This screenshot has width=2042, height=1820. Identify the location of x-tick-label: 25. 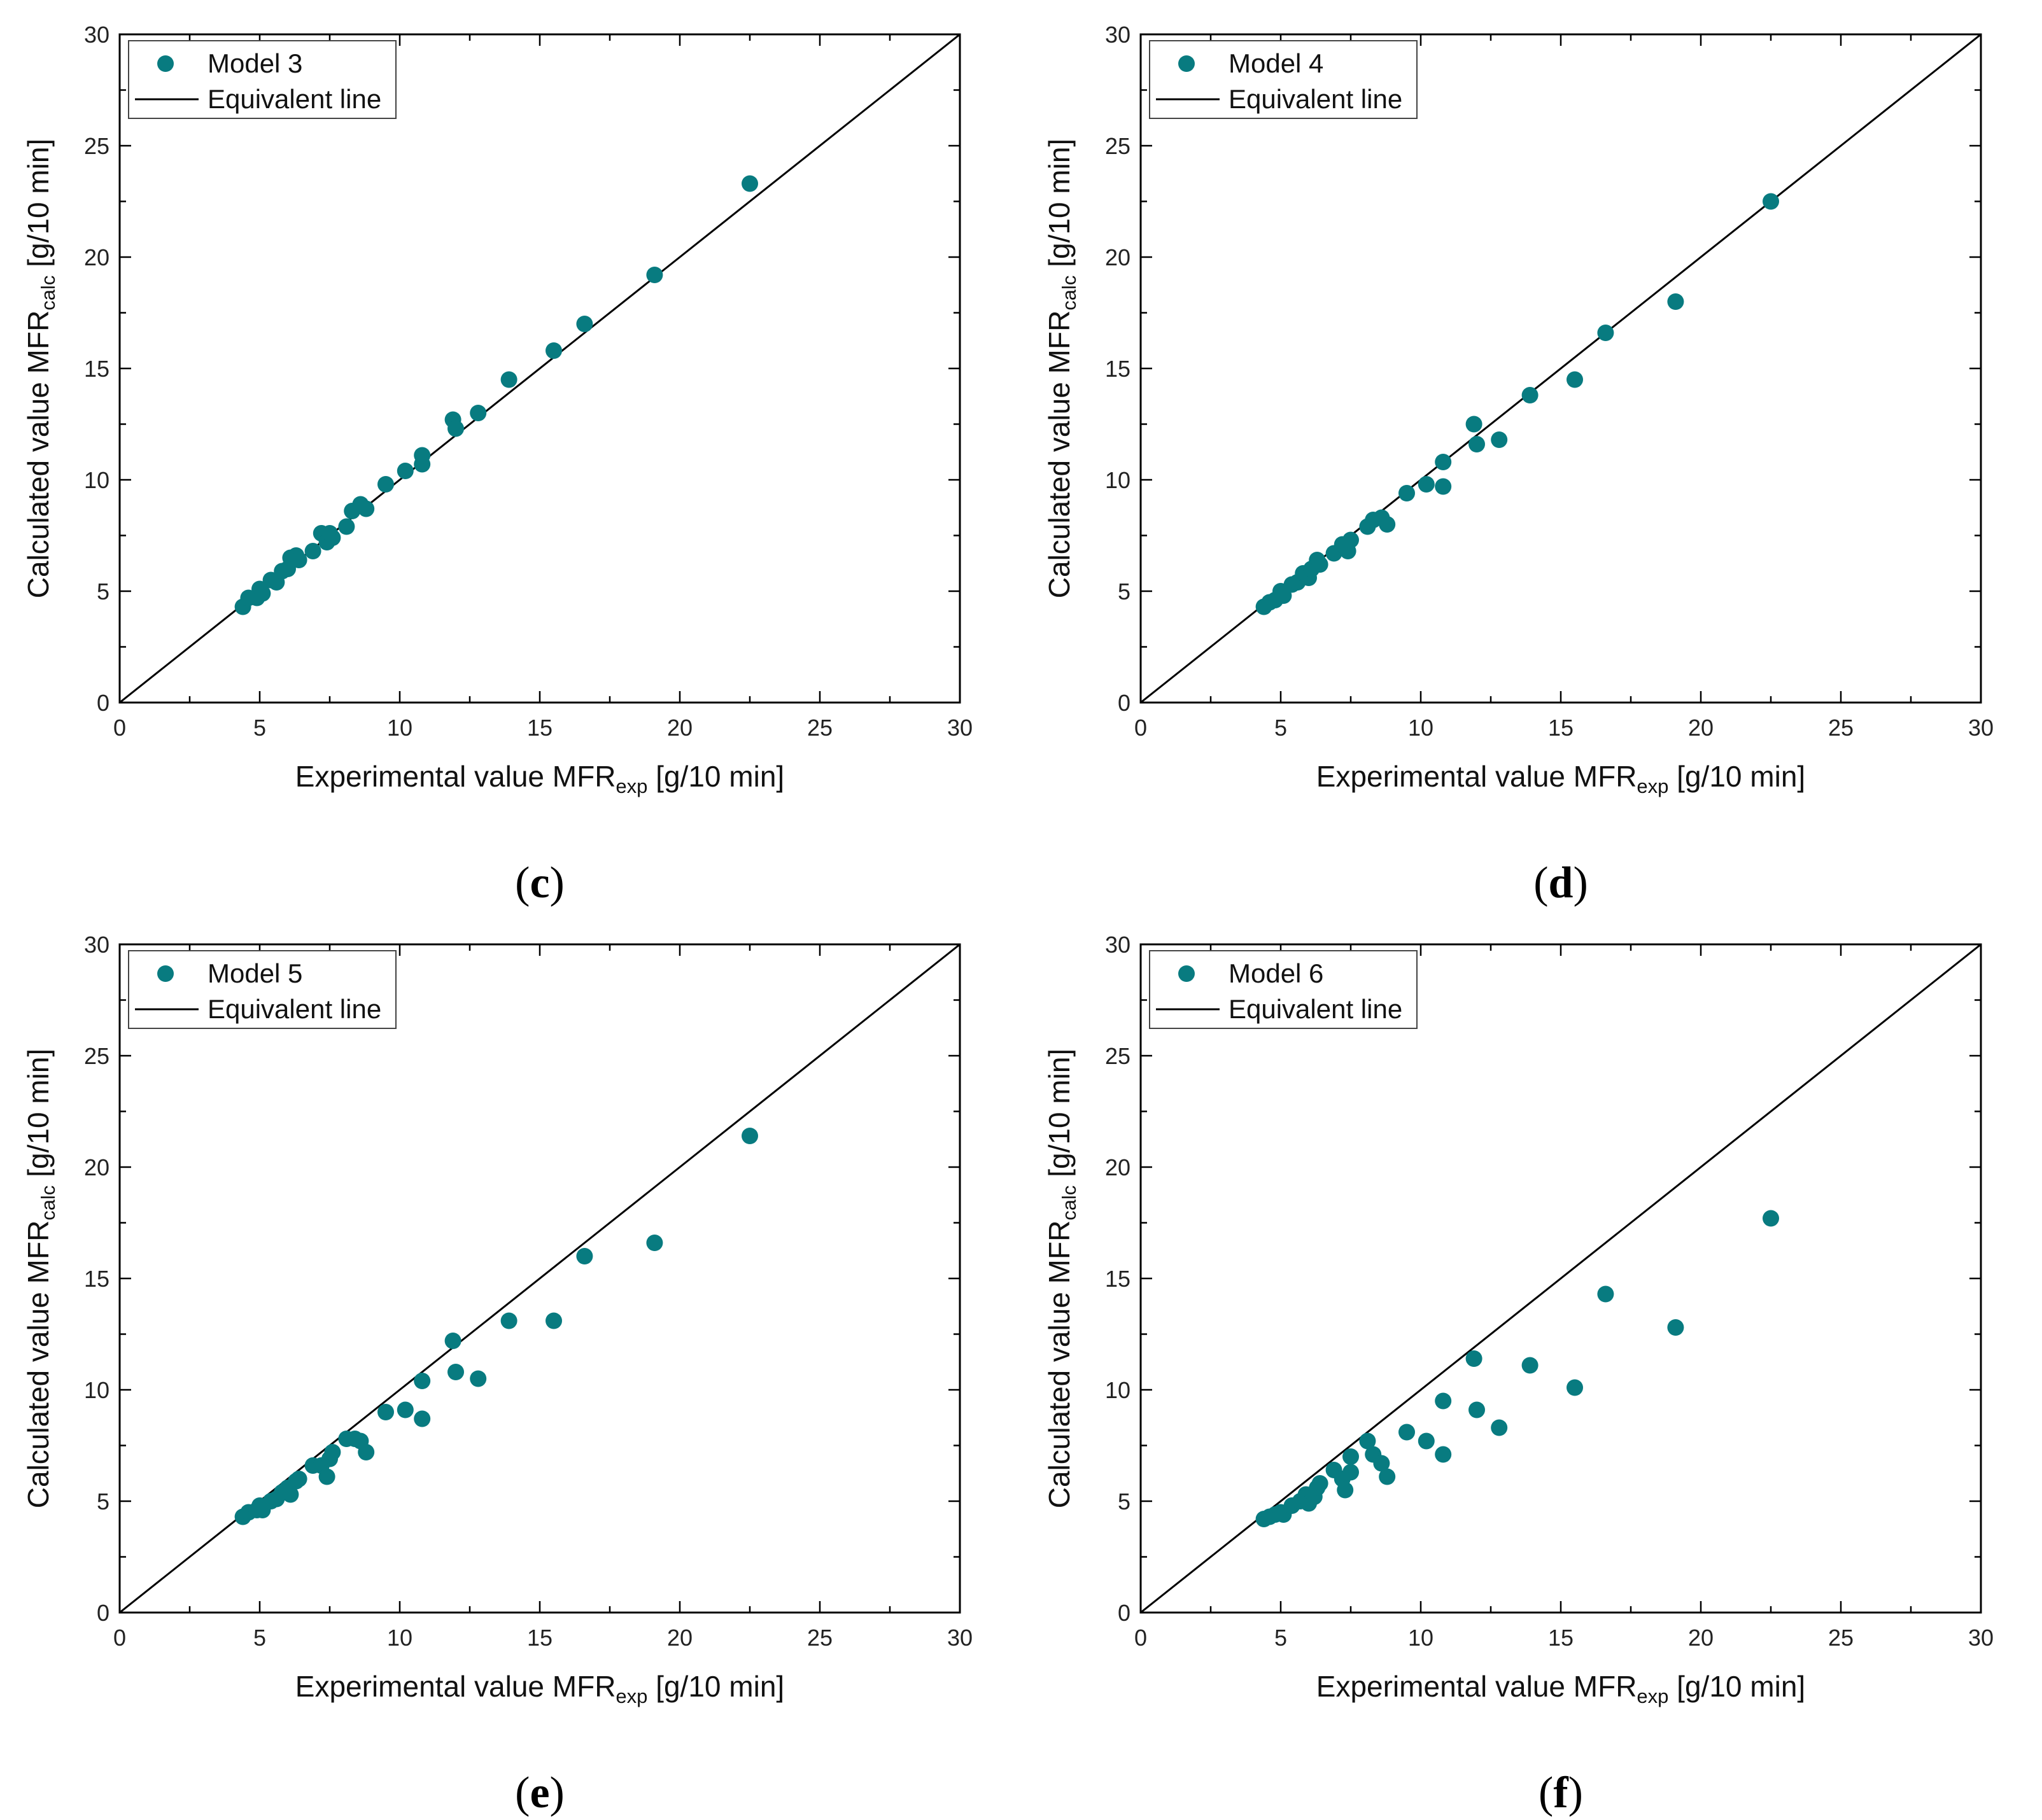
(820, 1638).